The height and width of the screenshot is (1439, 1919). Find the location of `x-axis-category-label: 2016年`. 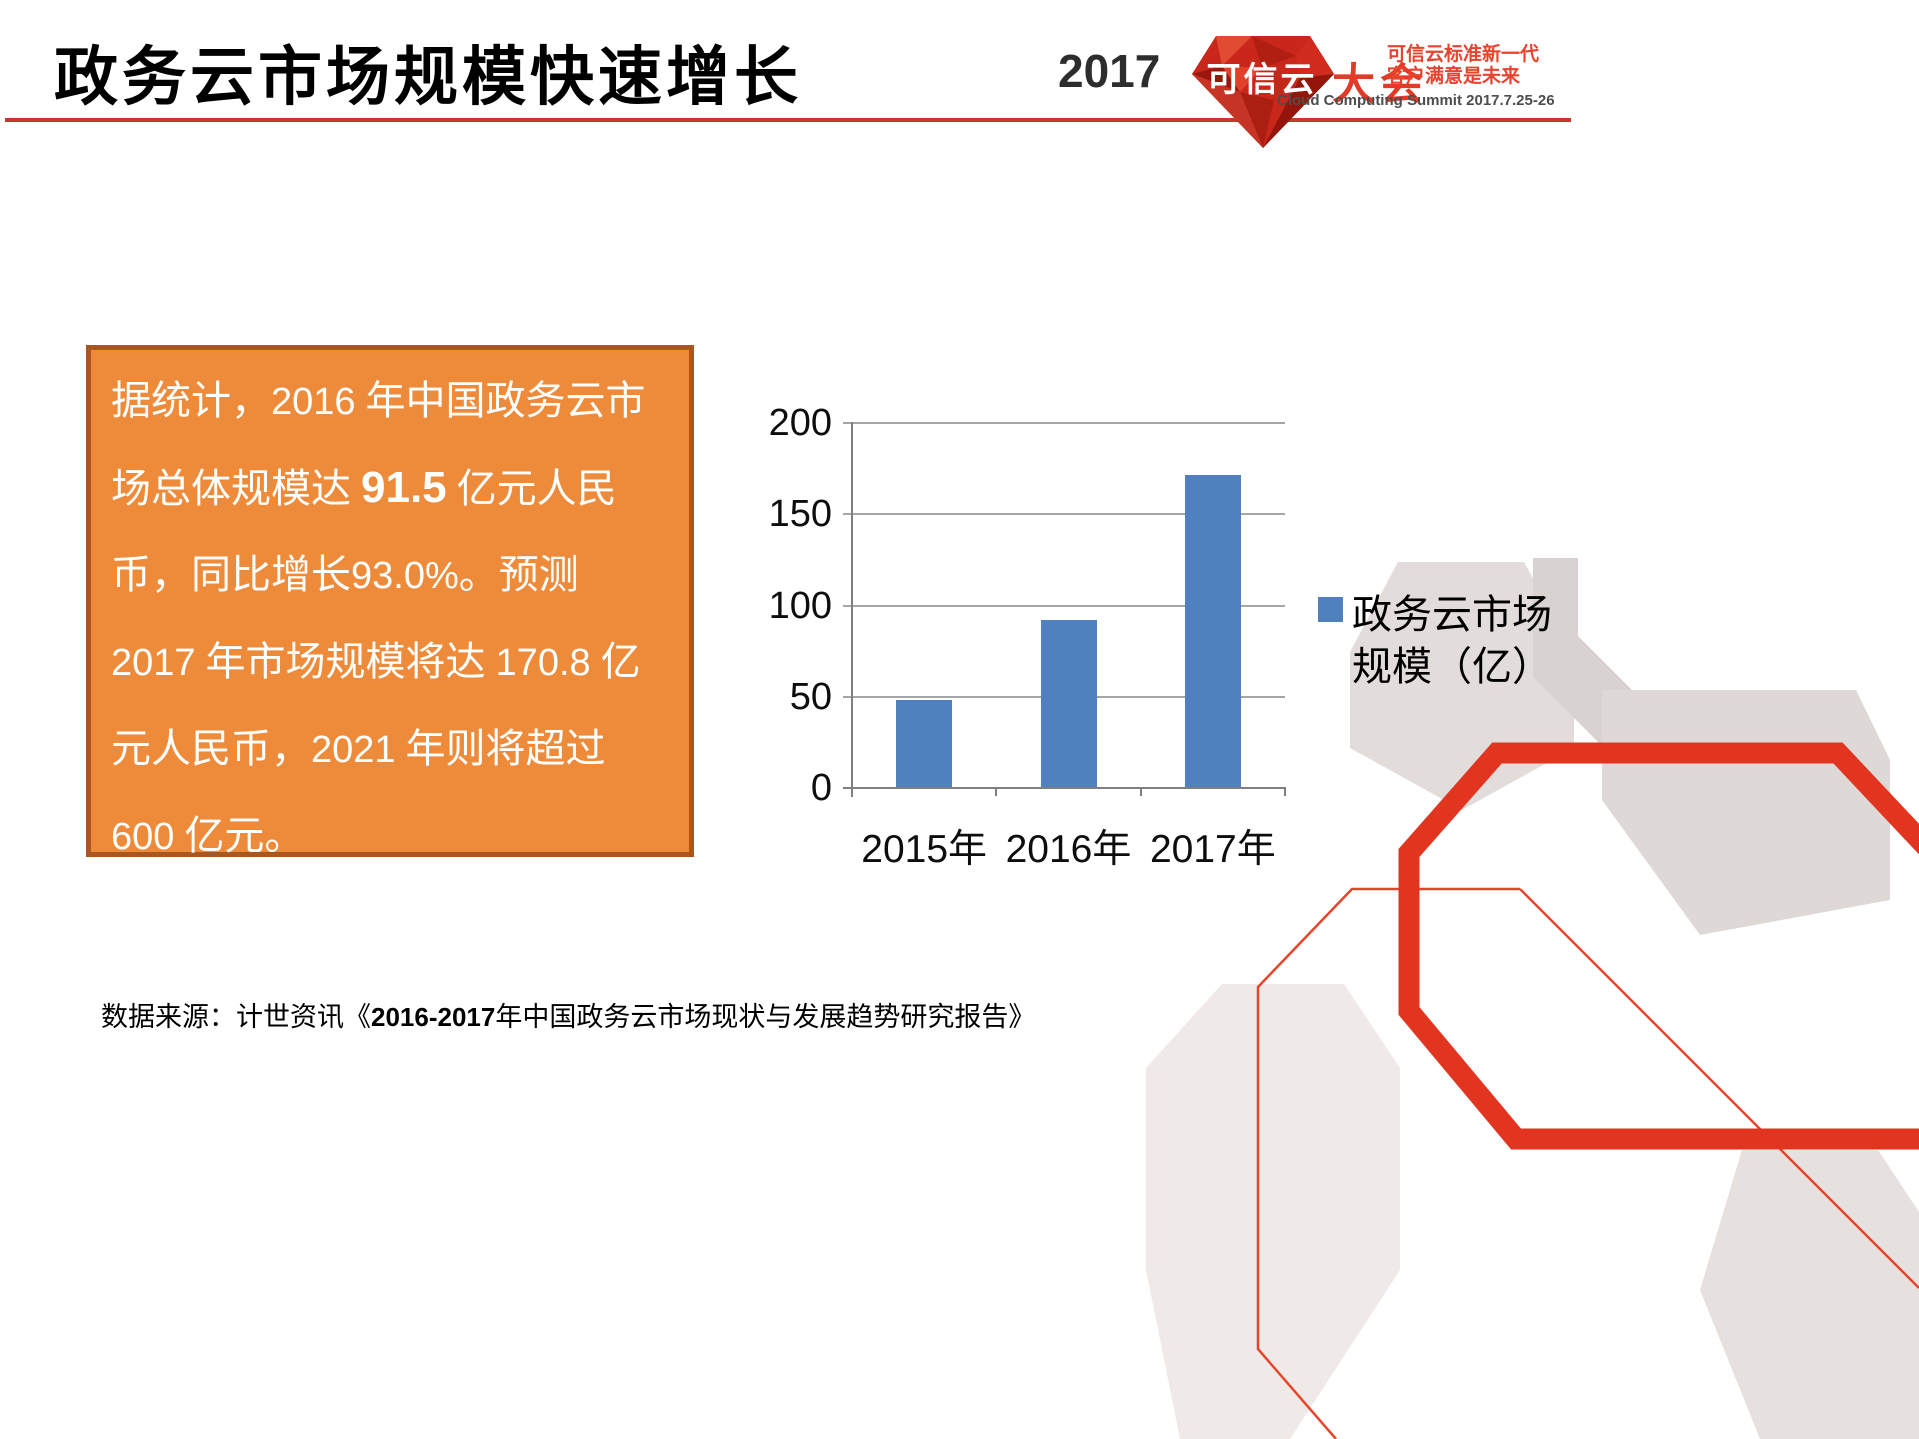

x-axis-category-label: 2016年 is located at coordinates (1068, 849).